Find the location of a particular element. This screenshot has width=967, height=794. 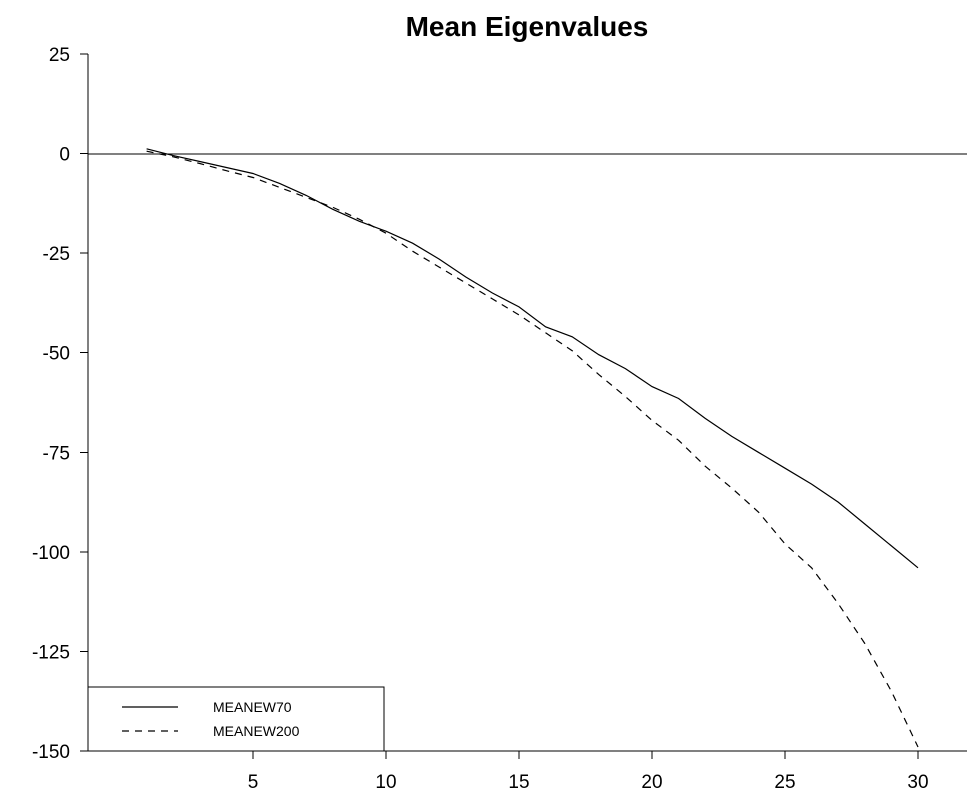

y-tick-label: -25 is located at coordinates (56, 254).